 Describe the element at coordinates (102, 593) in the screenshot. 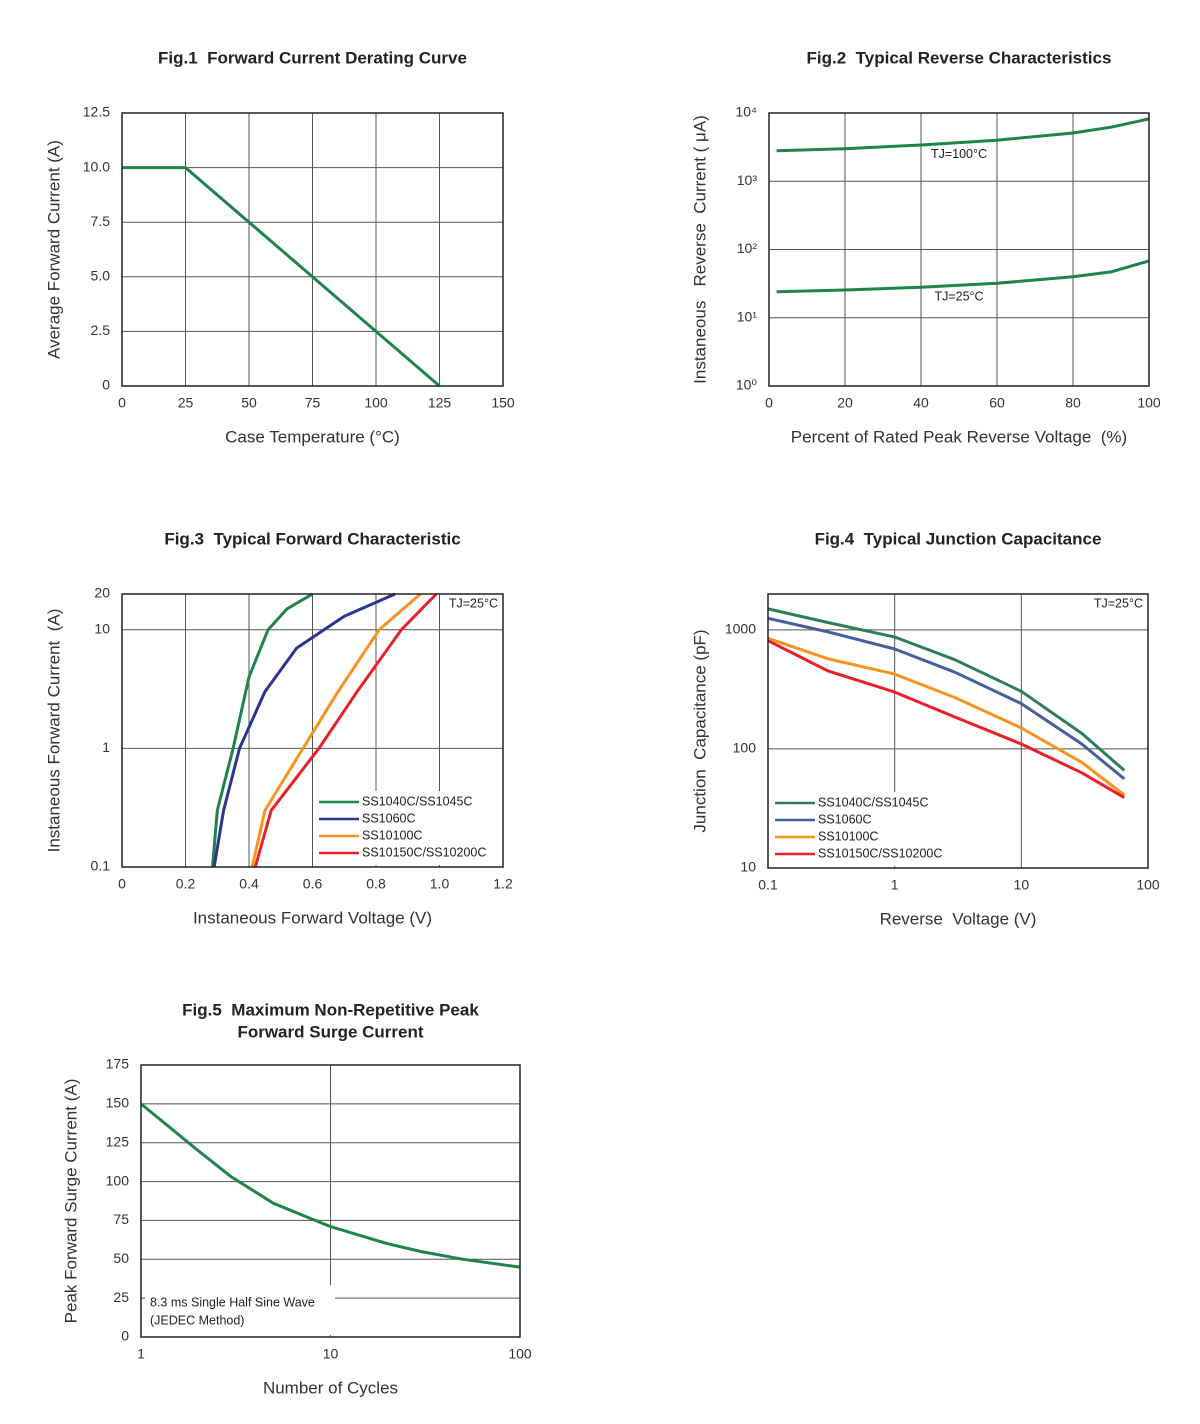

I see `y-tick-label: 20` at that location.